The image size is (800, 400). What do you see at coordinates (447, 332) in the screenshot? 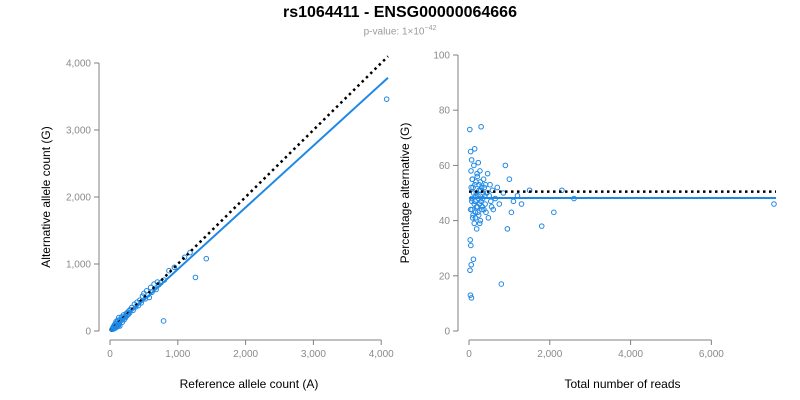
I see `right-plot-y-tick-label: 0` at bounding box center [447, 332].